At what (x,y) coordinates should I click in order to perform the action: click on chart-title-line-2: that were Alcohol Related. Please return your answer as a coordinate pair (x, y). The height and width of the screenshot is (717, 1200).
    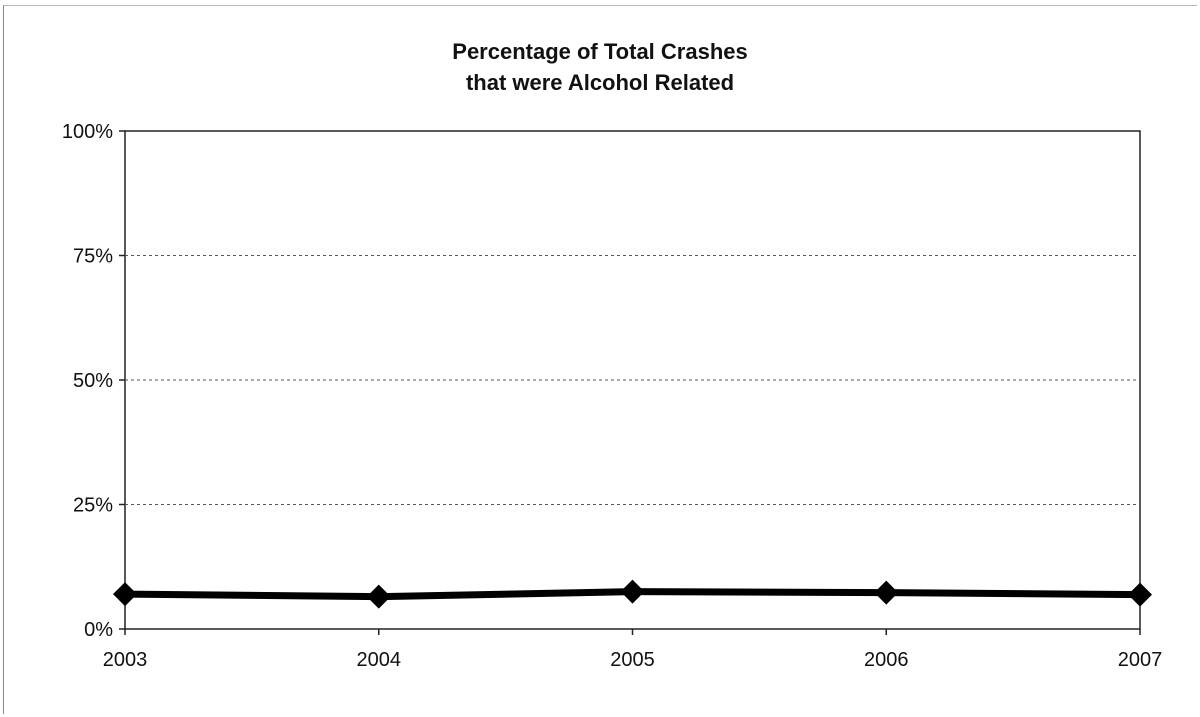
    Looking at the image, I should click on (600, 82).